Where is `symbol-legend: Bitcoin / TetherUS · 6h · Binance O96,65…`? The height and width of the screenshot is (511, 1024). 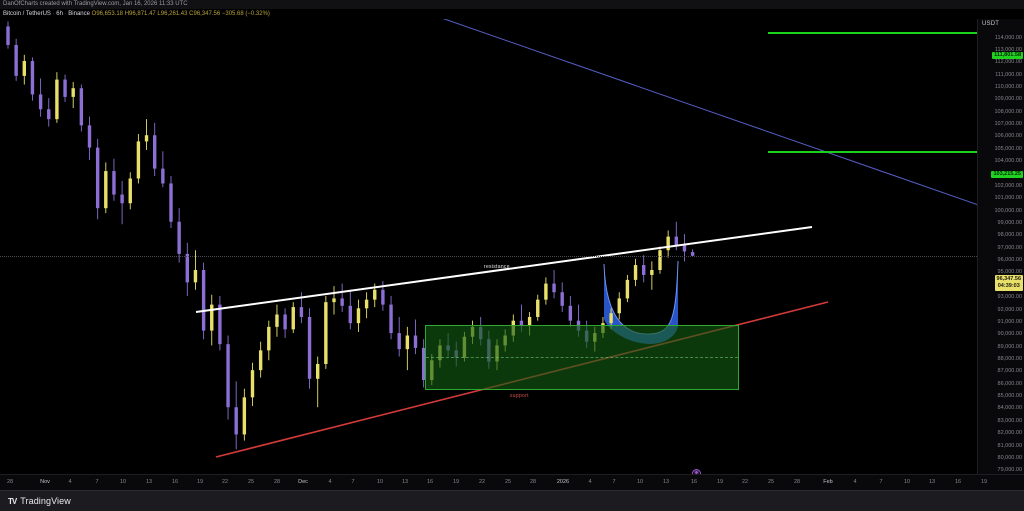 symbol-legend: Bitcoin / TetherUS · 6h · Binance O96,65… is located at coordinates (512, 14).